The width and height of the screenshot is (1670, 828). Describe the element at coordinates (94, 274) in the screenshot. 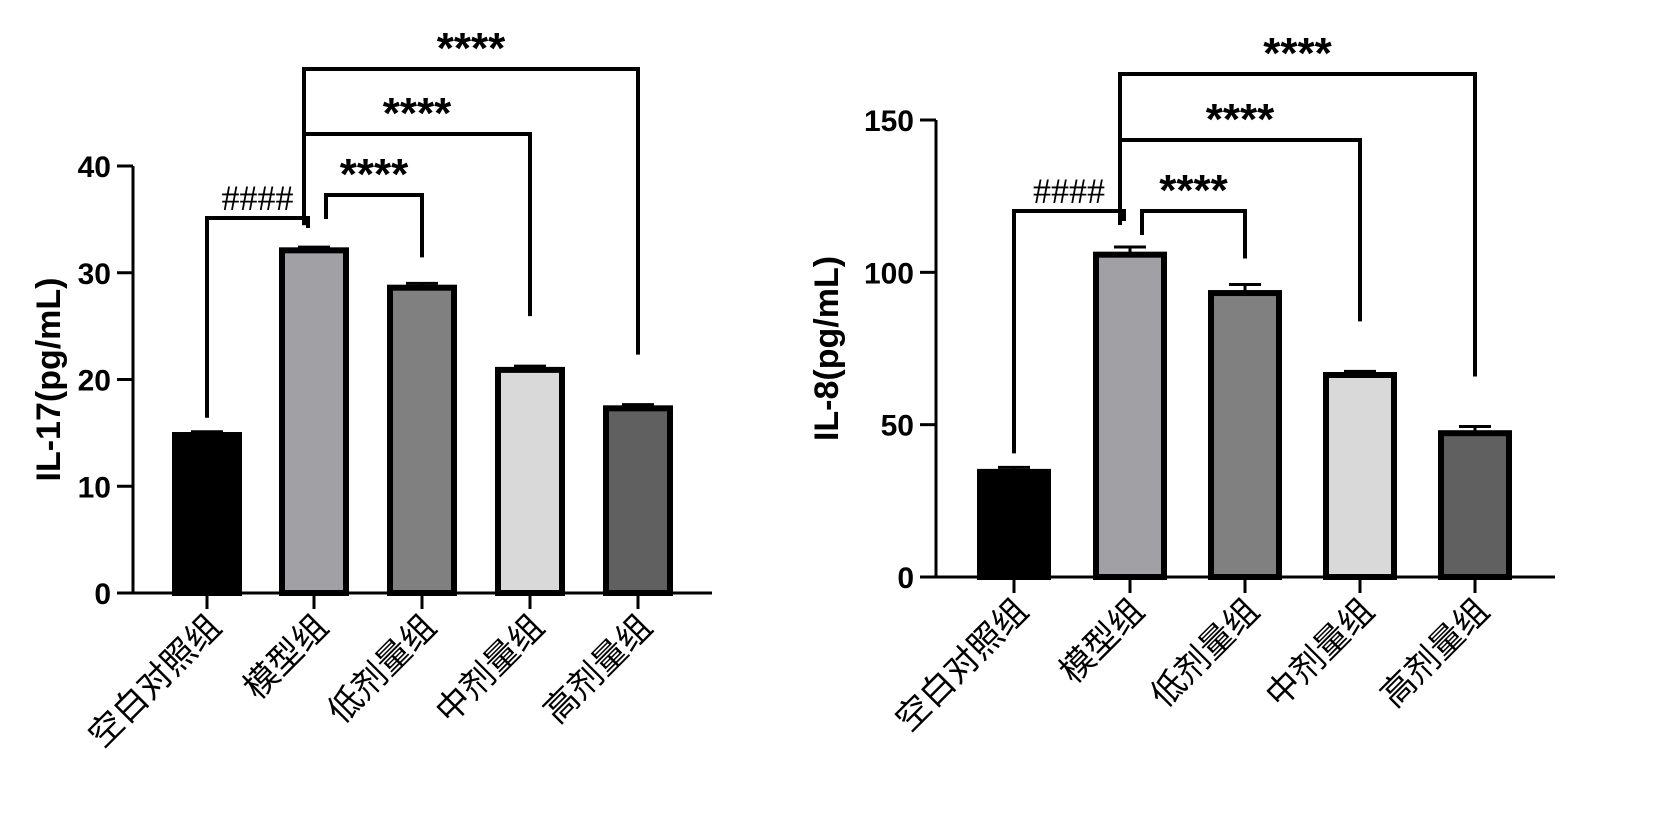

I see `y-tick-label: 30` at that location.